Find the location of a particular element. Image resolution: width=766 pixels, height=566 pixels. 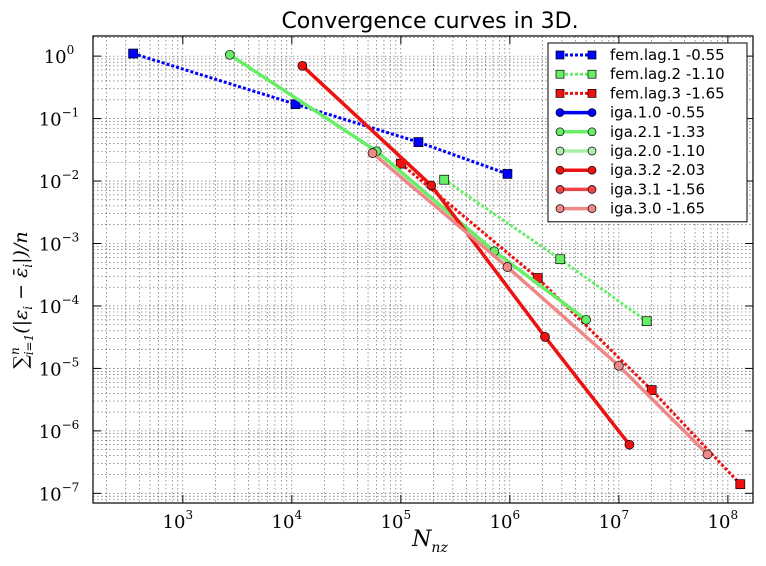

x-tick-label: 10⁶ is located at coordinates (505, 520).